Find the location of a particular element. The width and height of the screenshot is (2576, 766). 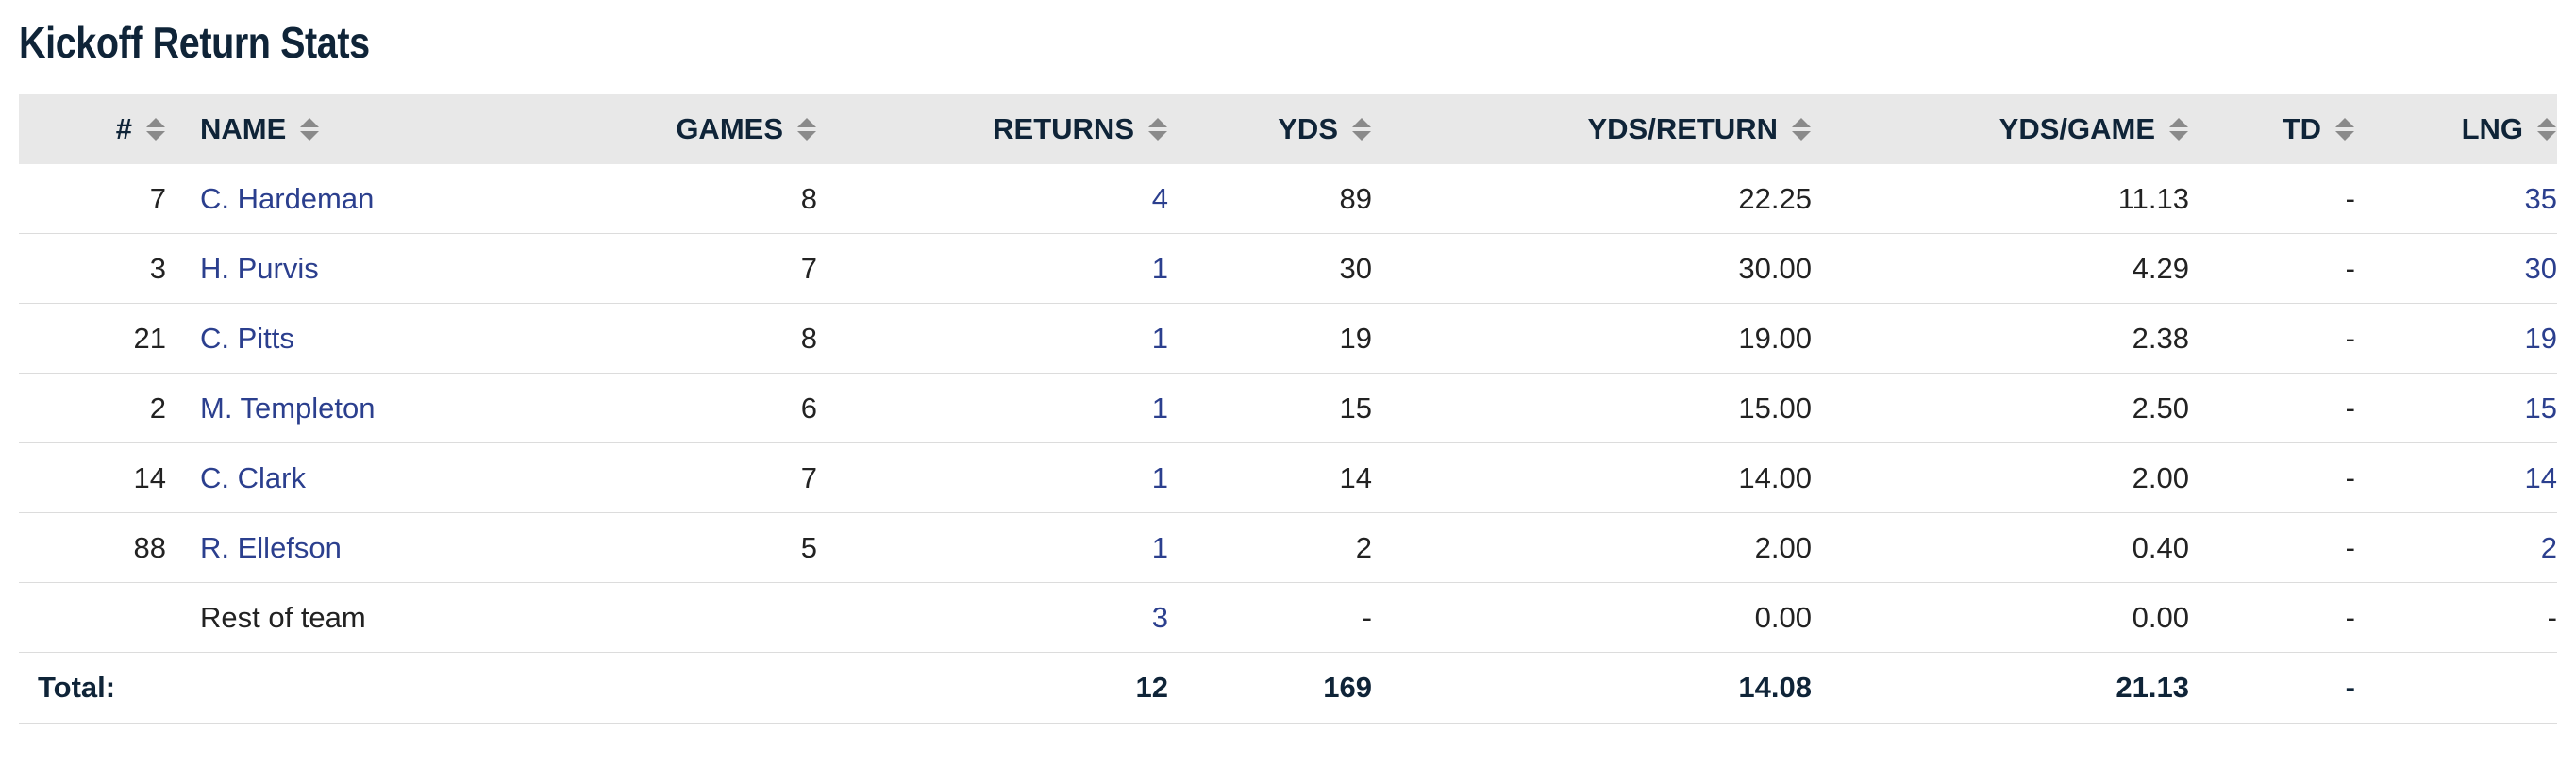

column-header-td: TD is located at coordinates (2272, 129).